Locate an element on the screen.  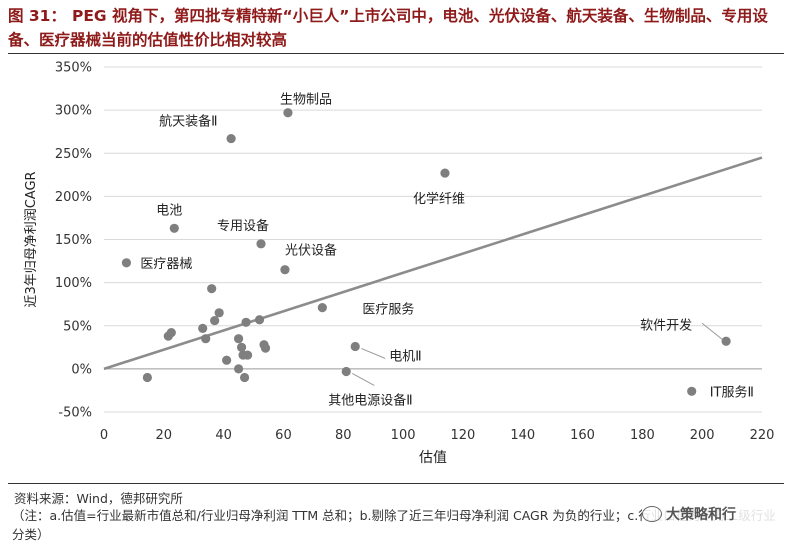
point-label: 航天装备Ⅱ is located at coordinates (188, 122).